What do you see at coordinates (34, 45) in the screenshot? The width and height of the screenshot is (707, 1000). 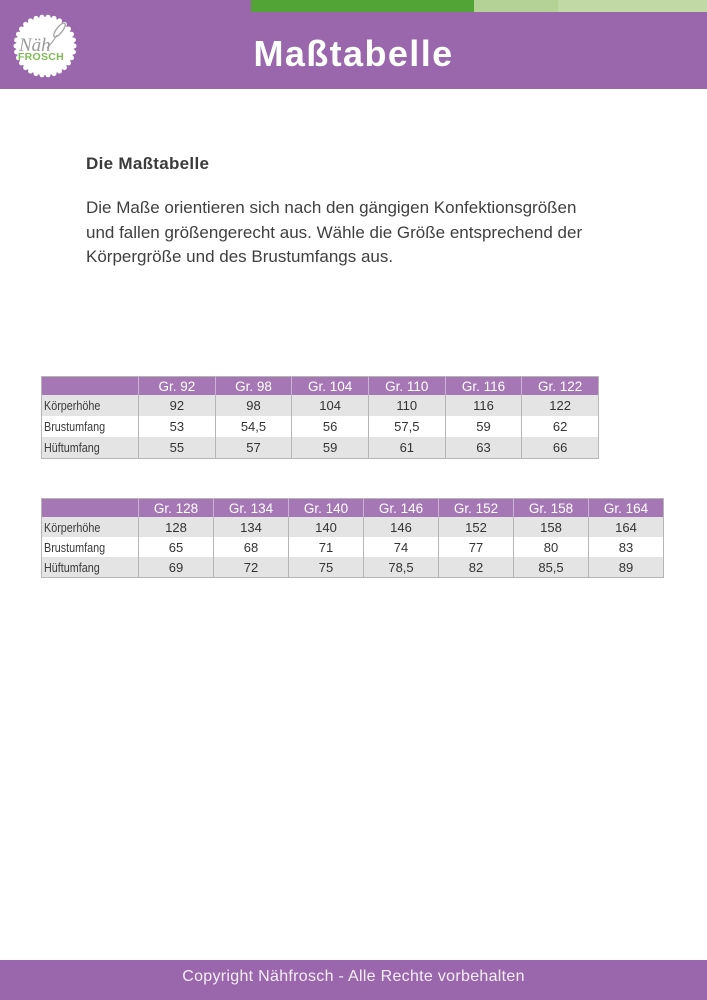 I see `svg-text: Näh` at bounding box center [34, 45].